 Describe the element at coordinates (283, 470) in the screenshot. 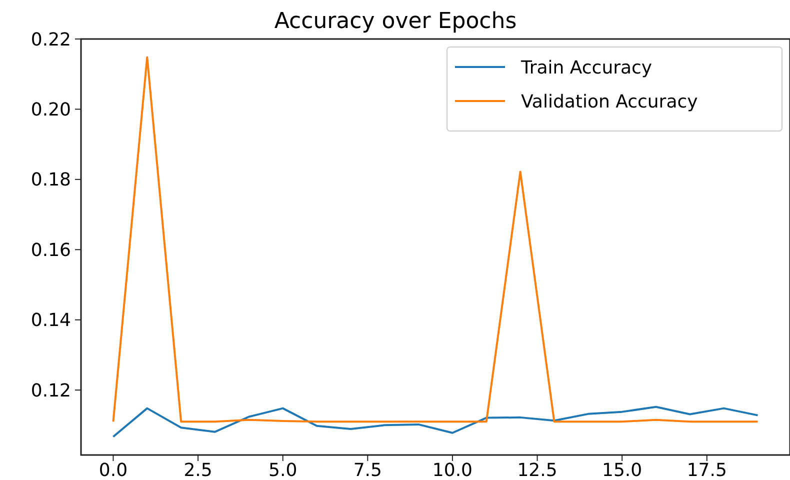

I see `x-tick-label: 5.0` at that location.